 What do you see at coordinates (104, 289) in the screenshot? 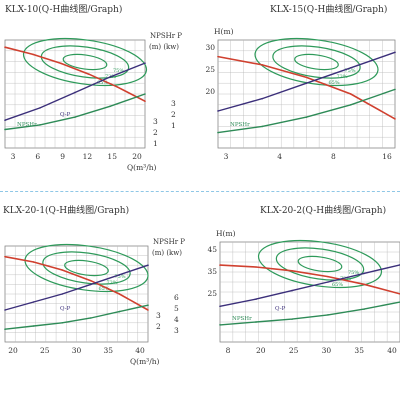
I see `efficiency-label: 65%` at bounding box center [104, 289].